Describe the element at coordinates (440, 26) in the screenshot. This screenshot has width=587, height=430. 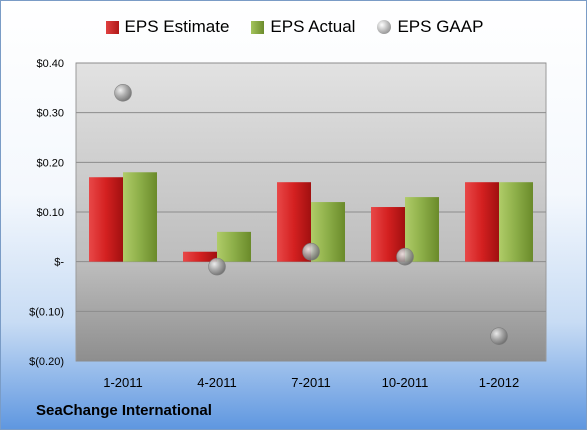
I see `legend-label-gaap: EPS GAAP` at that location.